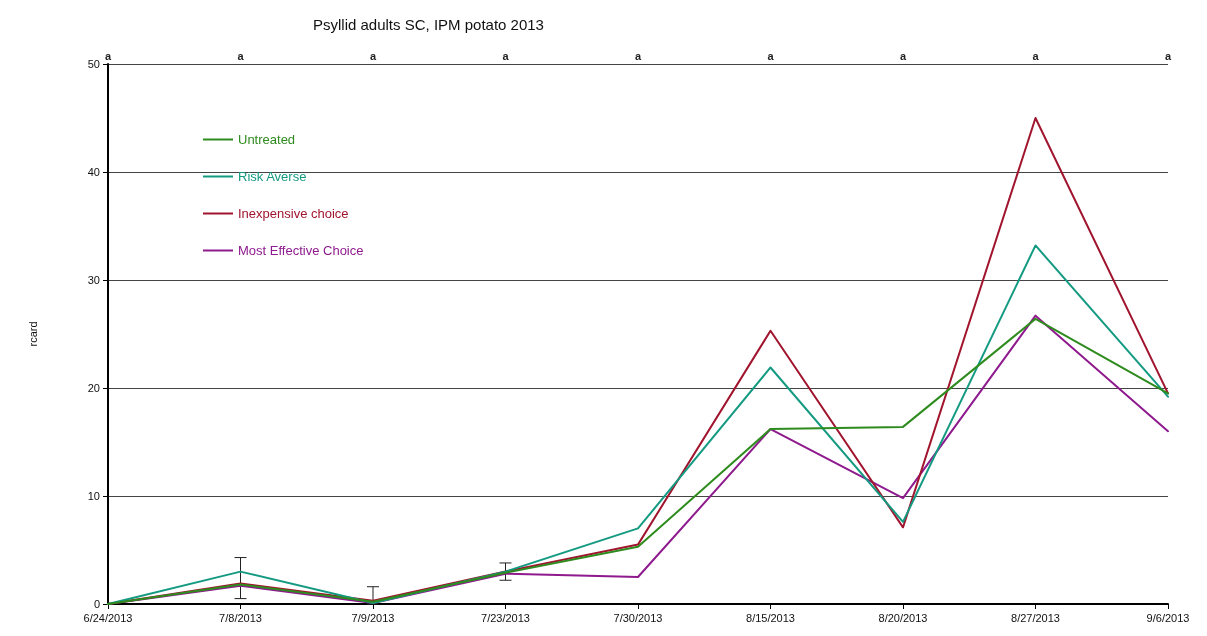 The image size is (1207, 636). I want to click on x-tick-label: 7/9/2013, so click(373, 617).